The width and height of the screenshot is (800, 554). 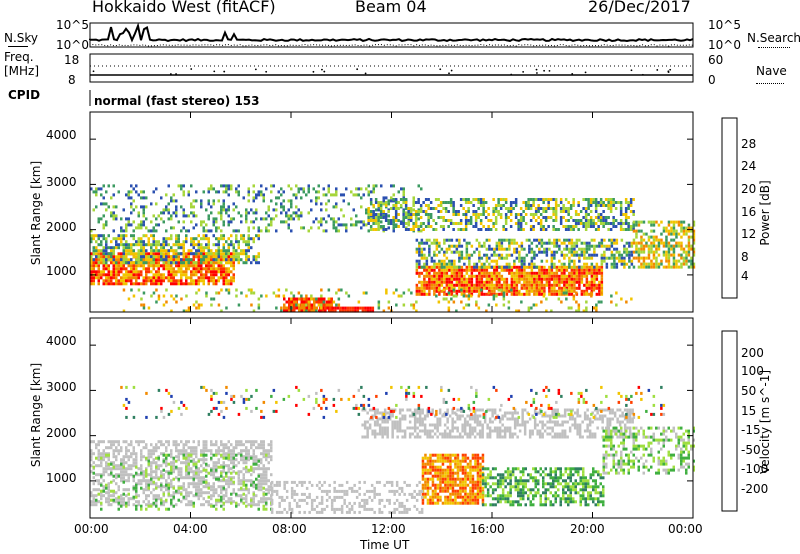 What do you see at coordinates (749, 391) in the screenshot?
I see `velocity-cbar-tick-50: 50` at bounding box center [749, 391].